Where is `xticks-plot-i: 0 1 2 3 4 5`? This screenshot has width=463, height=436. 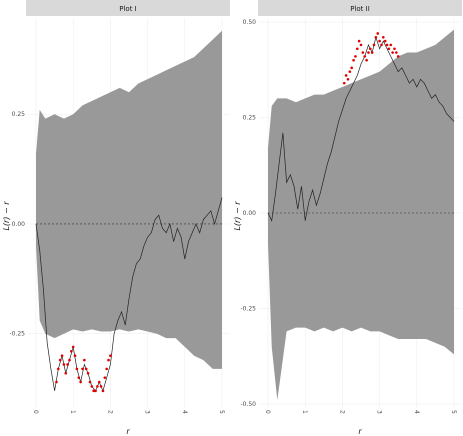 xticks-plot-i: 0 1 2 3 4 5 is located at coordinates (128, 412).